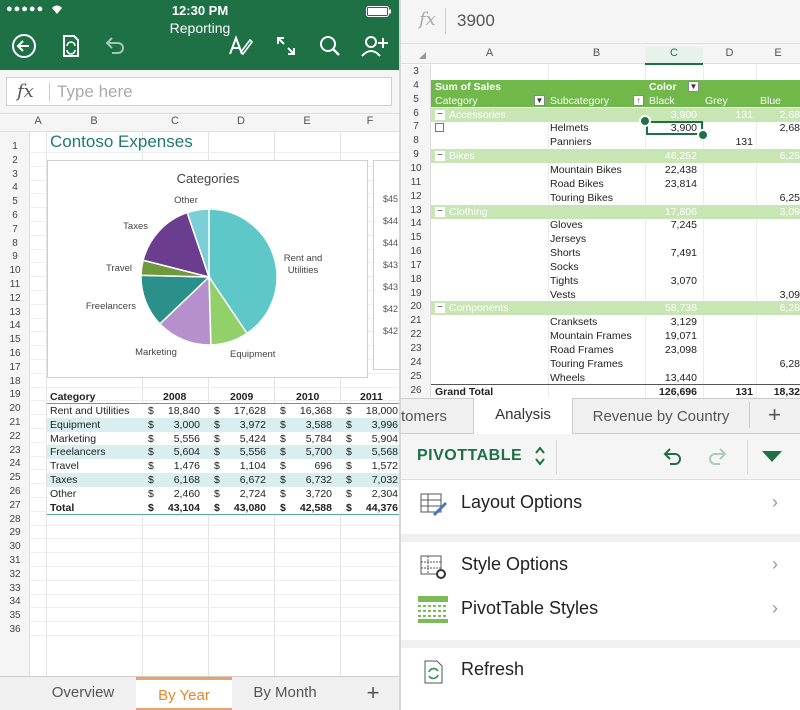 The image size is (800, 710). I want to click on corner-select-icon, so click(422, 55).